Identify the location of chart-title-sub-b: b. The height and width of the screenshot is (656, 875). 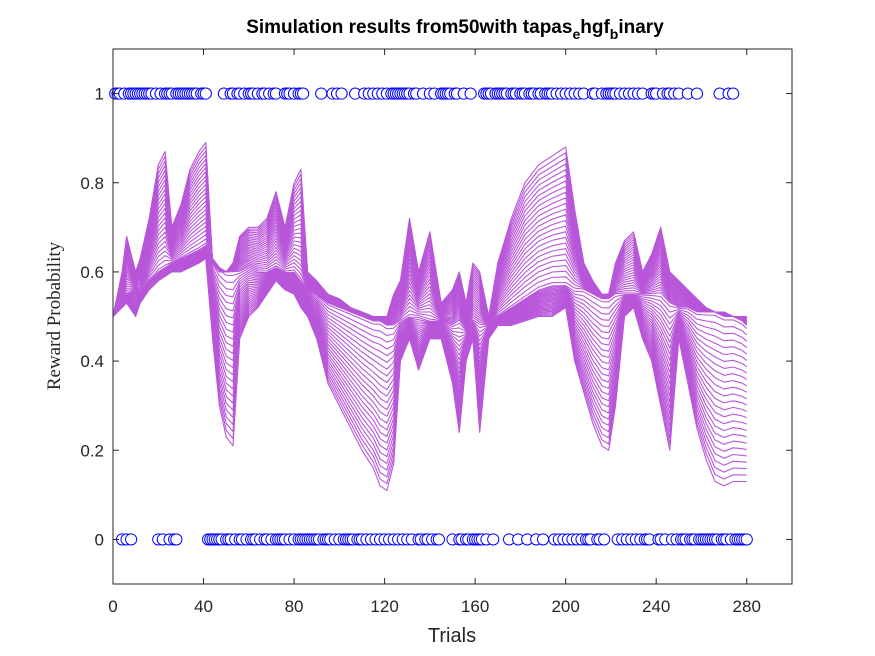
(614, 34).